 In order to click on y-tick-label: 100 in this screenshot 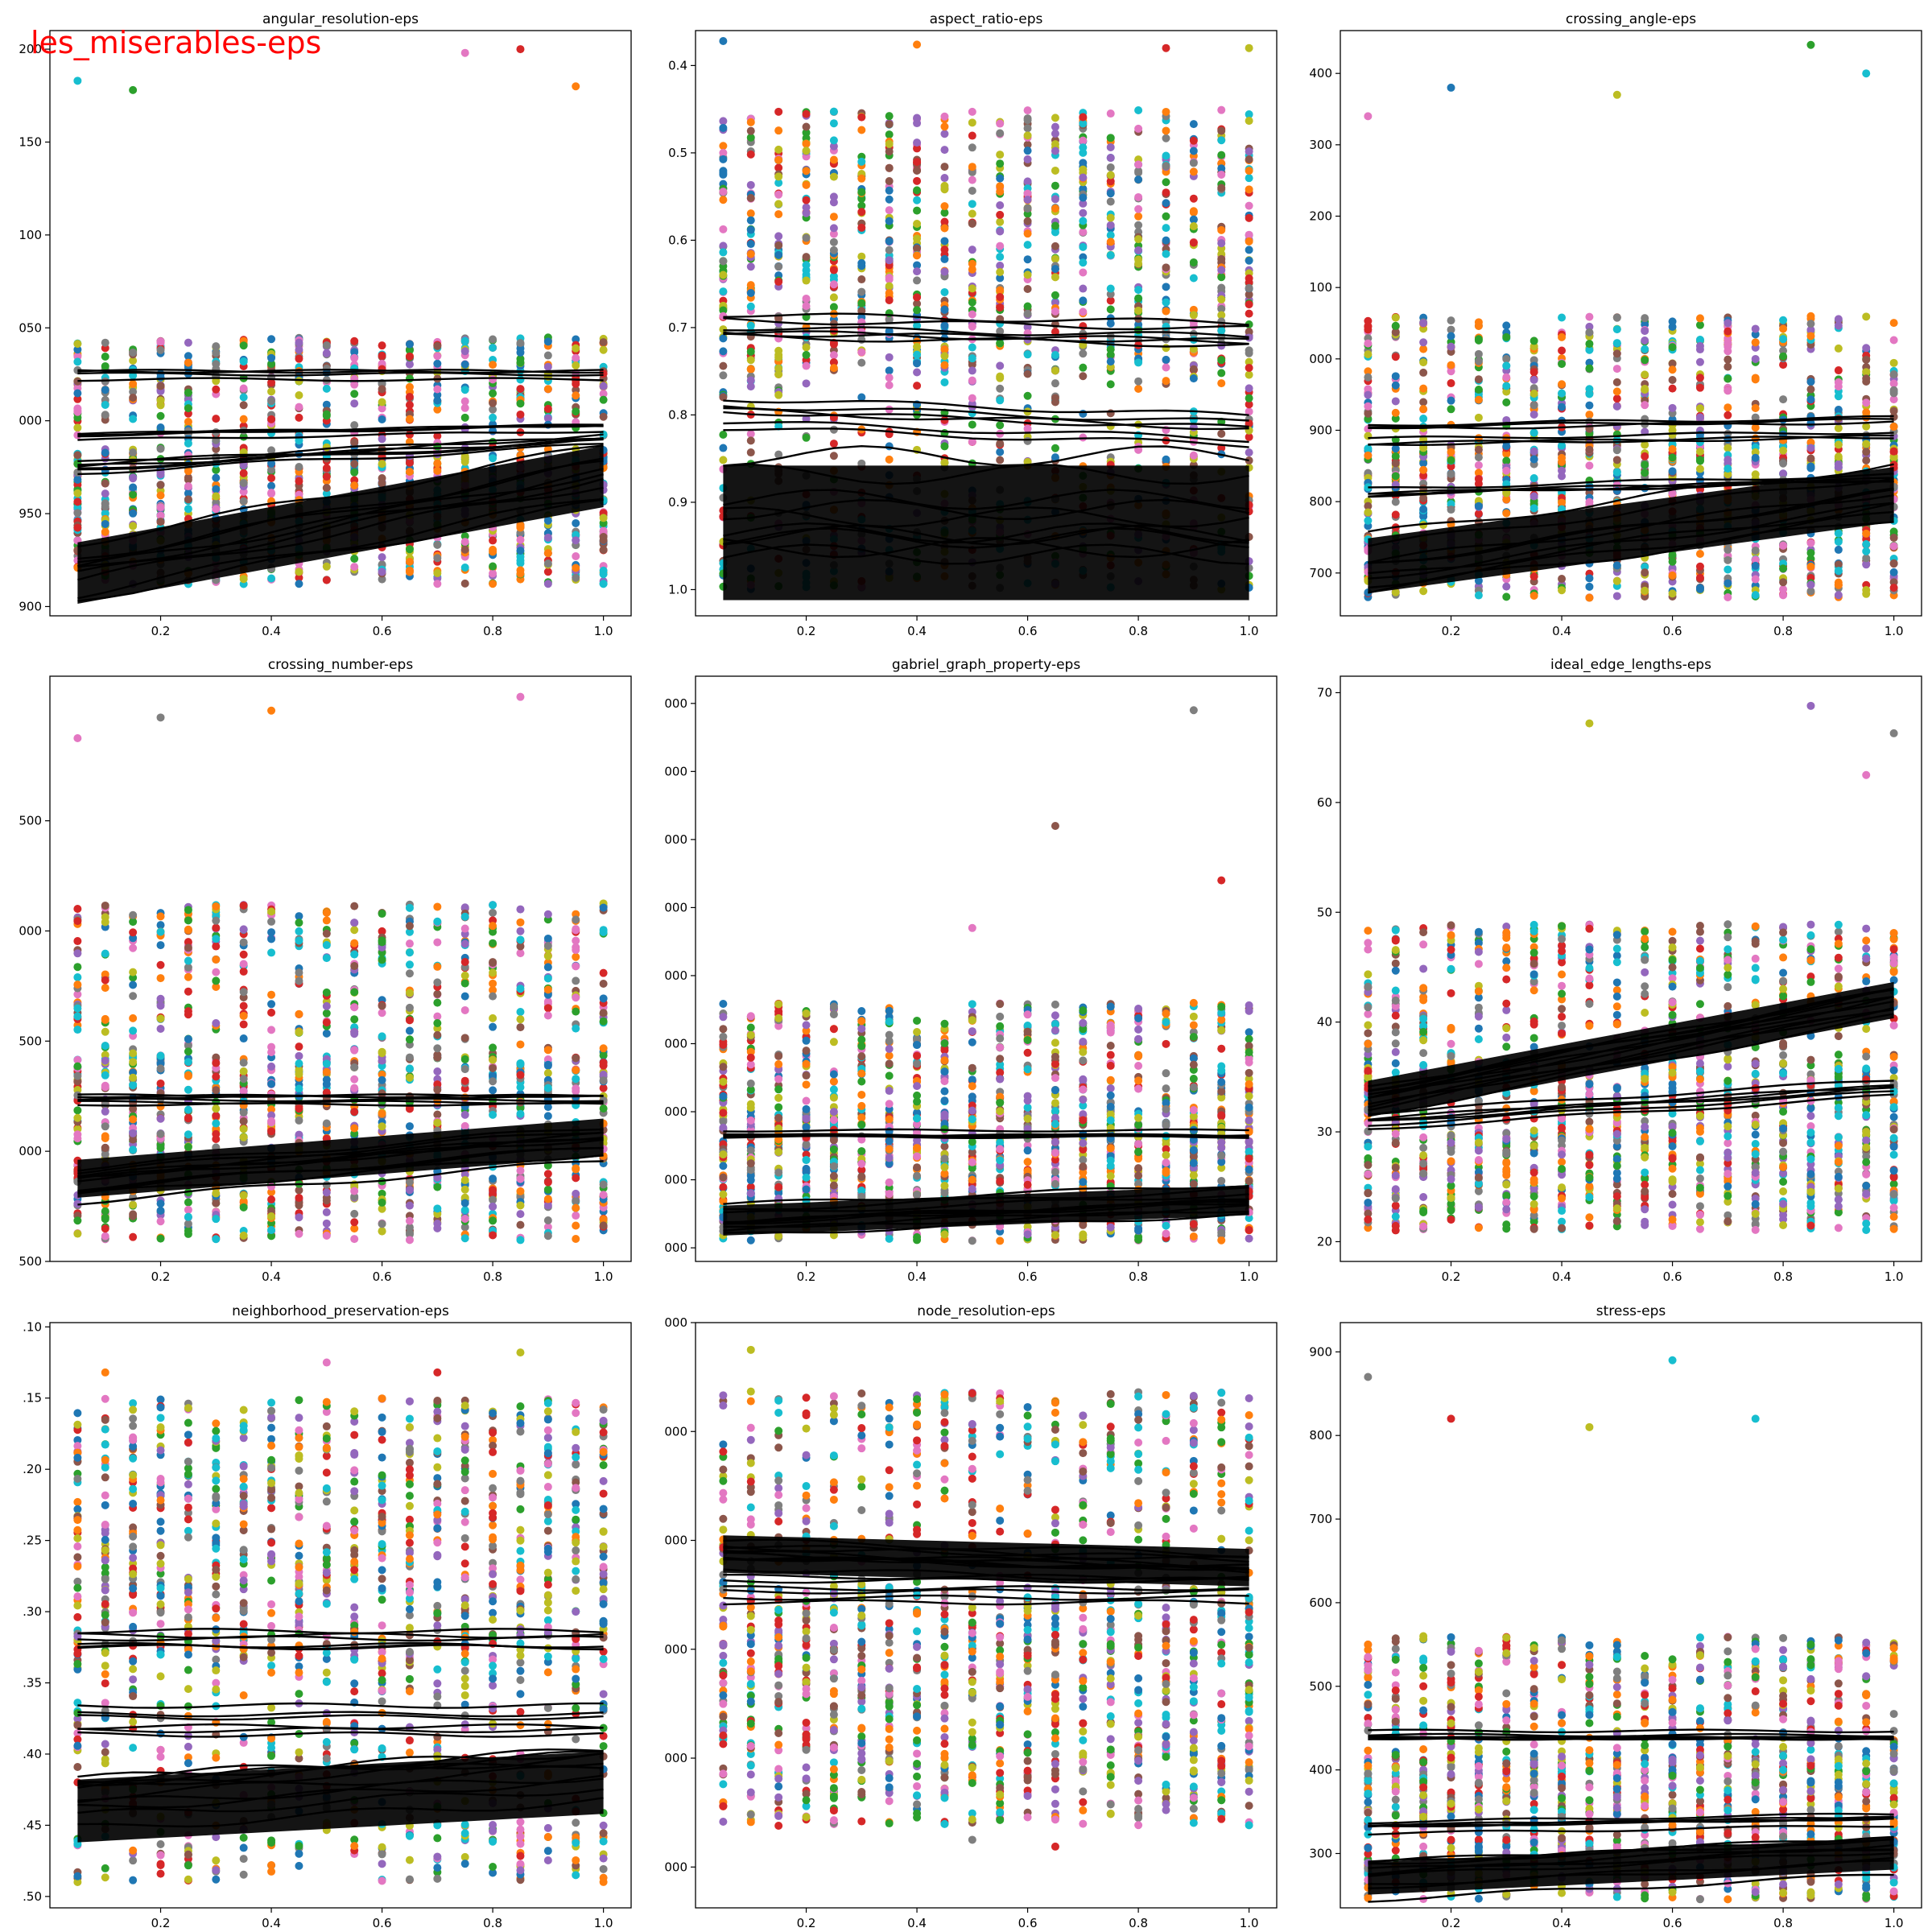, I will do `click(30, 235)`.